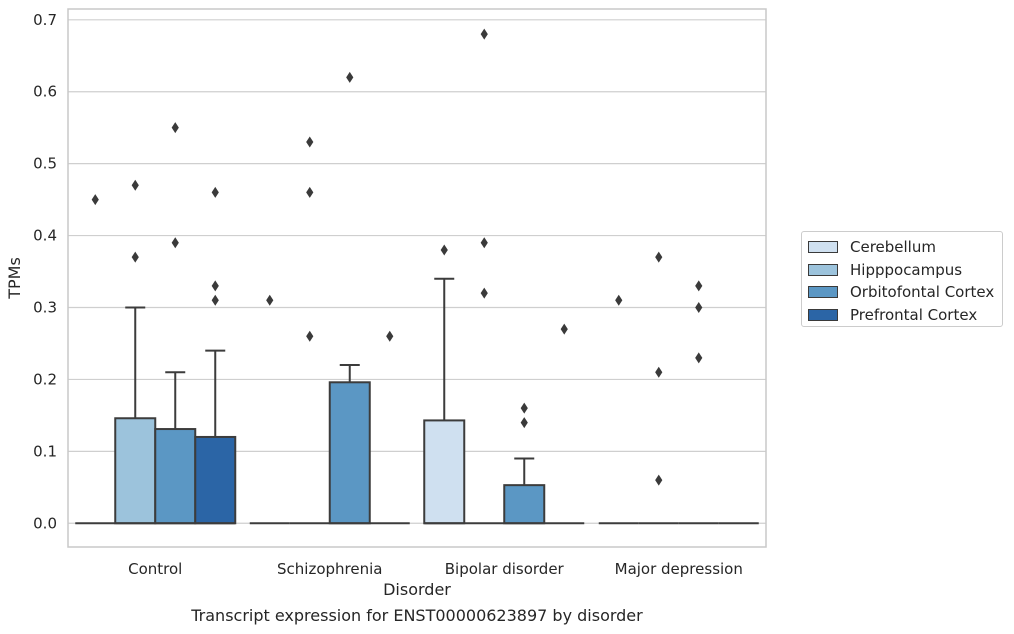  I want to click on legend-label-orbitofontal-cortex: Orbitofontal Cortex, so click(922, 292).